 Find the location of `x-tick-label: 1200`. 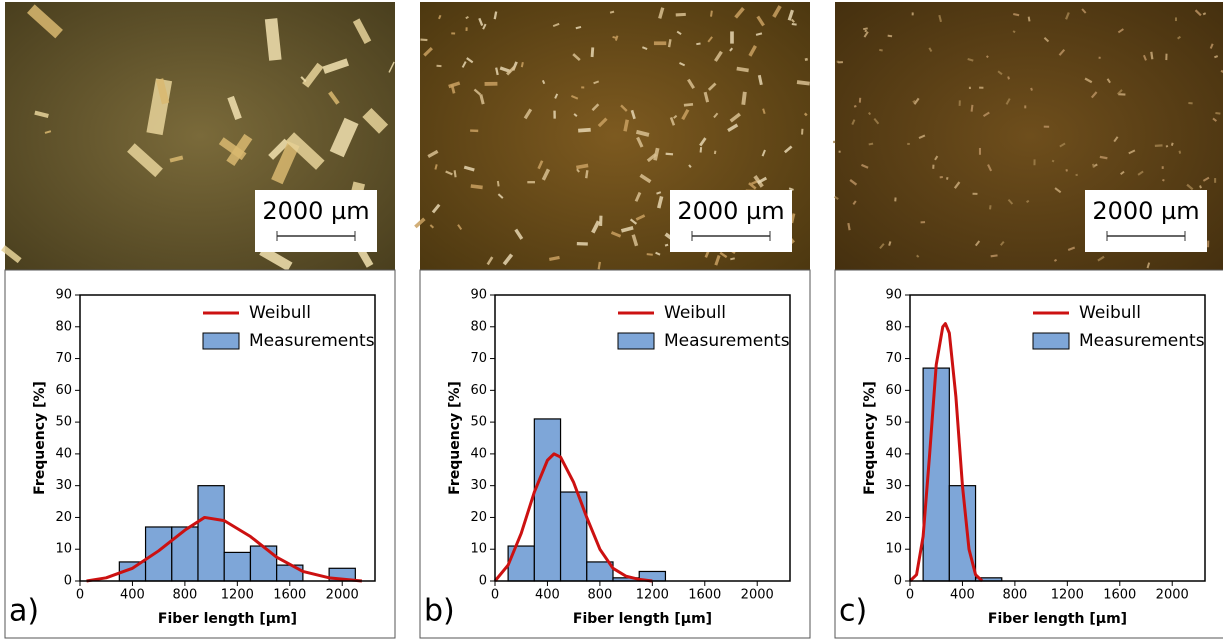

x-tick-label: 1200 is located at coordinates (1067, 595).